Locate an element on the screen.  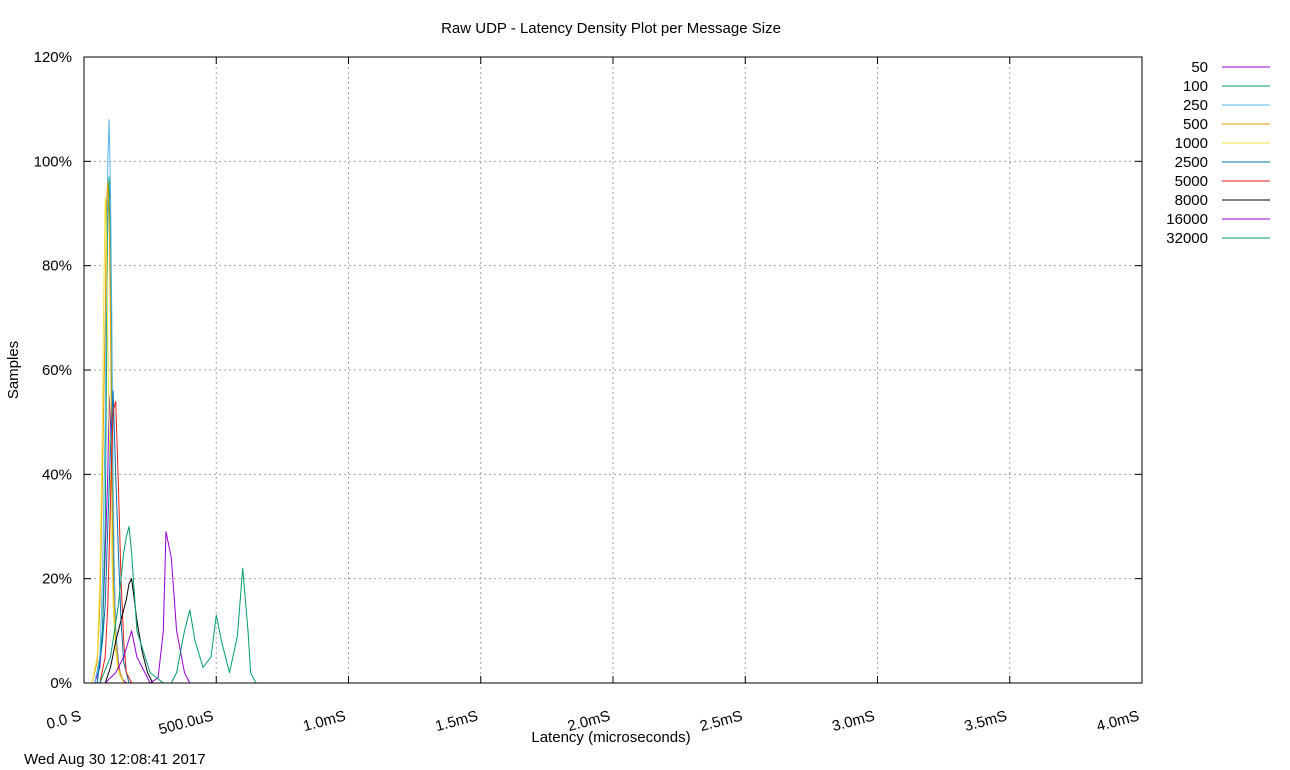
y-tick-label: 40% is located at coordinates (57, 474).